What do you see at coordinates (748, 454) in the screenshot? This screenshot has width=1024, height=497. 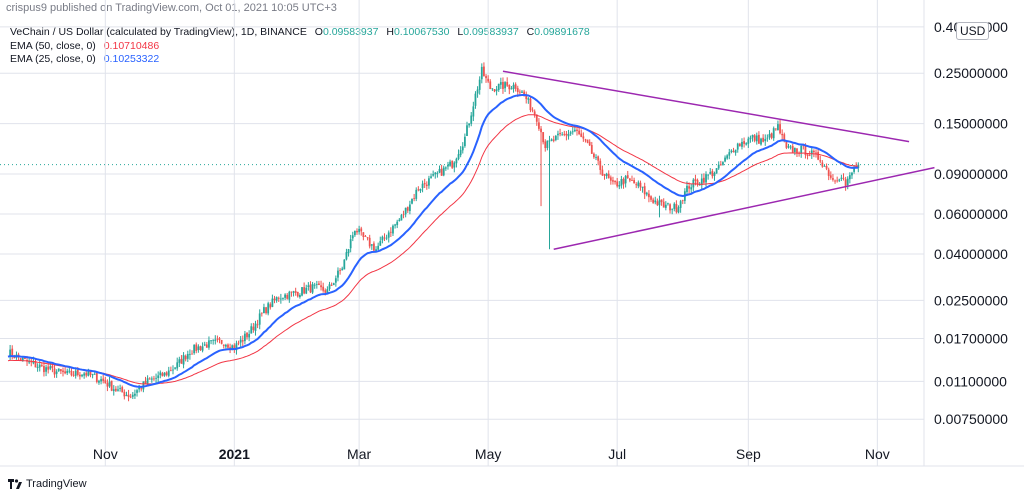 I see `x-tick-label: Sep` at bounding box center [748, 454].